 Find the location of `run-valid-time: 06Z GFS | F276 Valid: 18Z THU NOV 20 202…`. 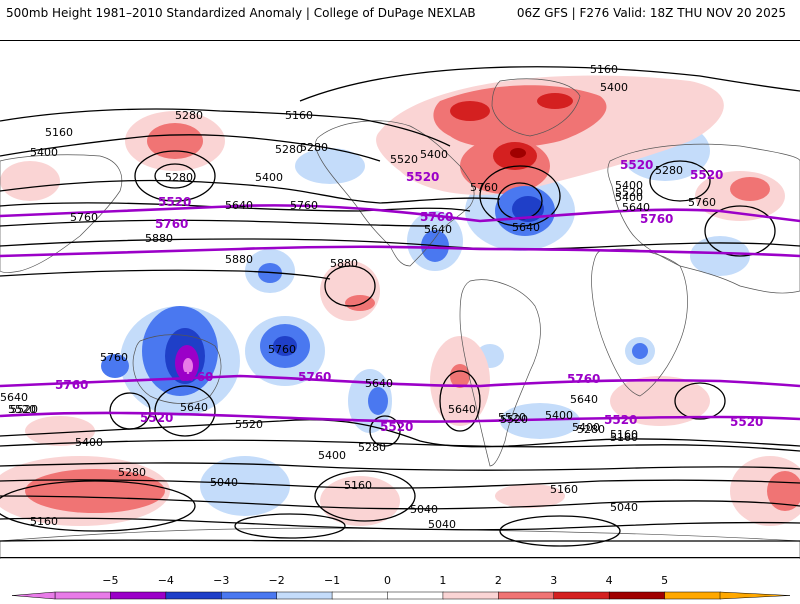

run-valid-time: 06Z GFS | F276 Valid: 18Z THU NOV 20 202… is located at coordinates (651, 13).